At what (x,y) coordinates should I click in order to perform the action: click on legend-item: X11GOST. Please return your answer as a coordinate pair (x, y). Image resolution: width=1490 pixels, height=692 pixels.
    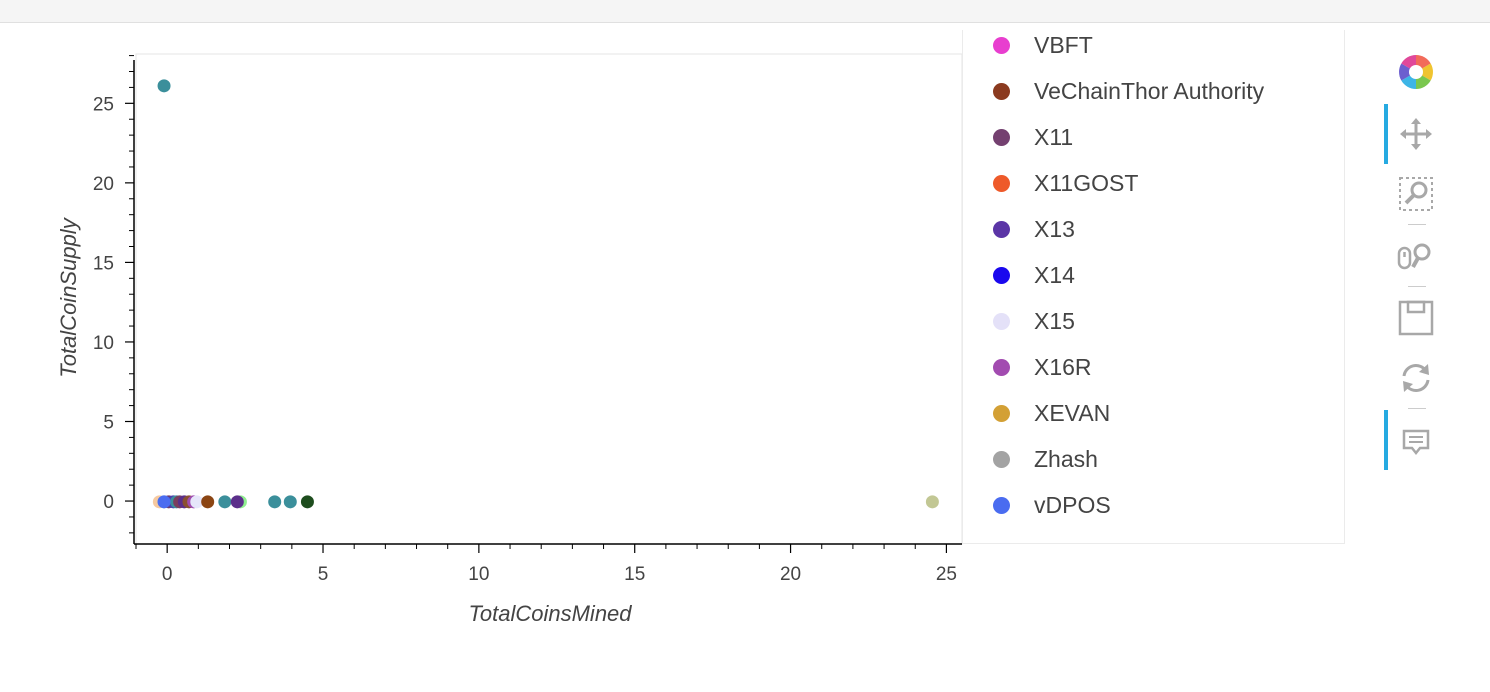
    Looking at the image, I should click on (1065, 183).